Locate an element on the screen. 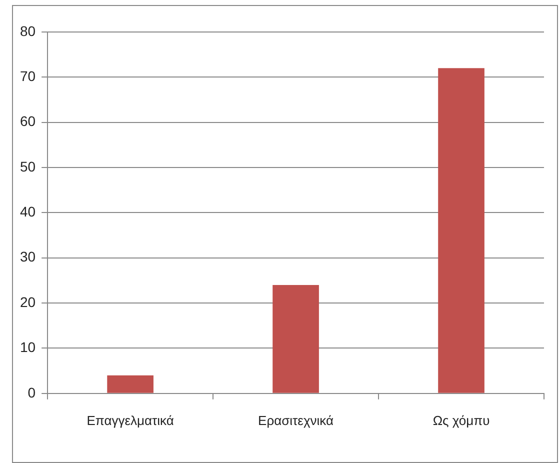 The image size is (560, 463). y-tick-label: 60 is located at coordinates (28, 121).